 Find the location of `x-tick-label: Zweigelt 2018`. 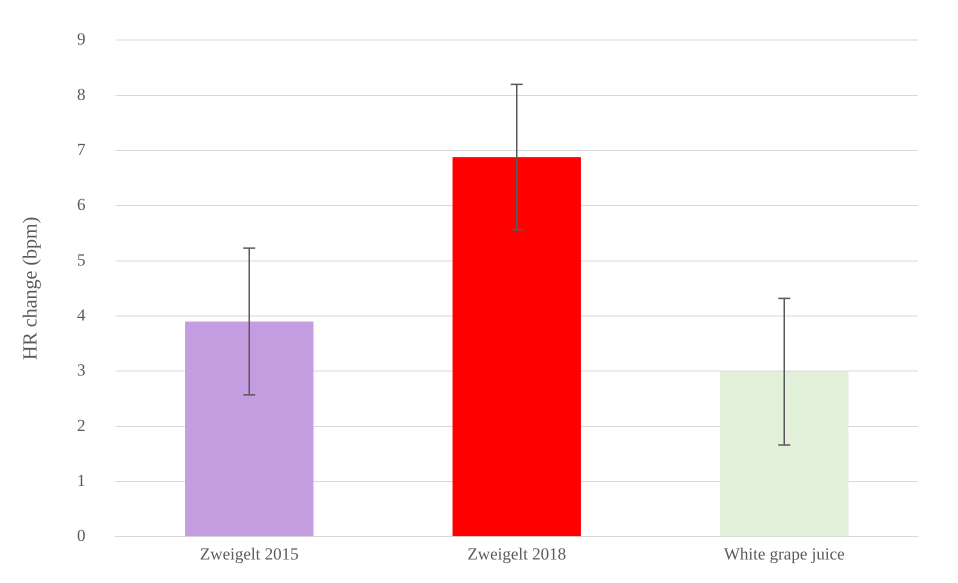

x-tick-label: Zweigelt 2018 is located at coordinates (516, 554).